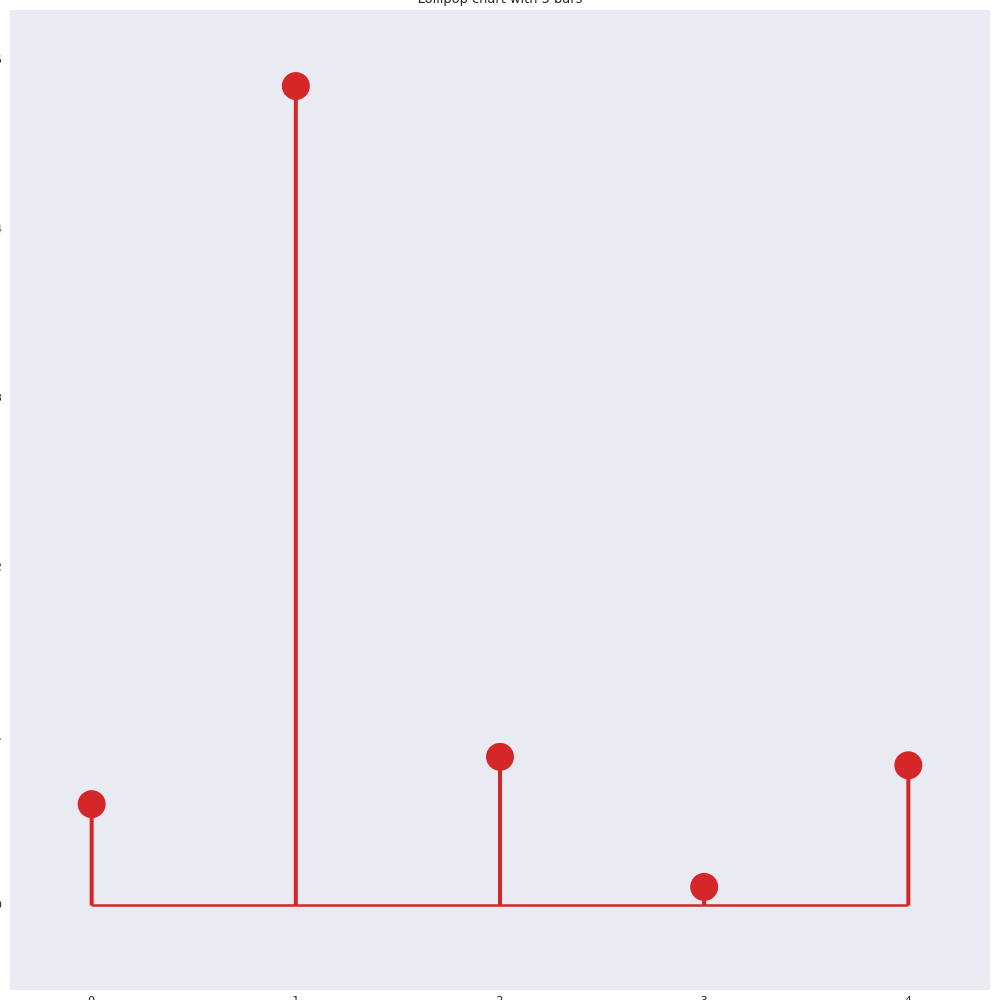 The height and width of the screenshot is (1000, 1000). What do you see at coordinates (1, 567) in the screenshot?
I see `y-tick-label-2: 2` at bounding box center [1, 567].